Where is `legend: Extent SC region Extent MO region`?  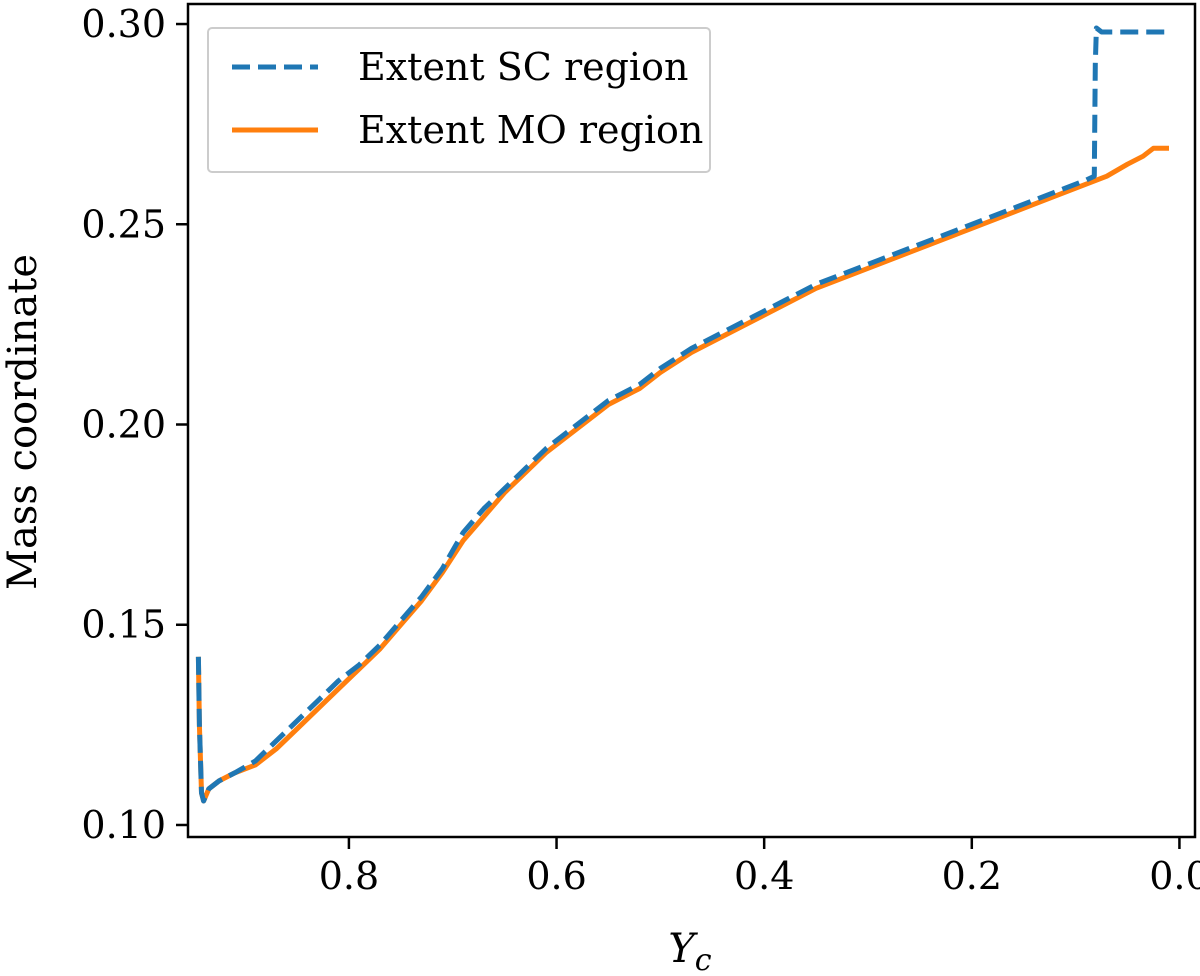 legend: Extent SC region Extent MO region is located at coordinates (459, 100).